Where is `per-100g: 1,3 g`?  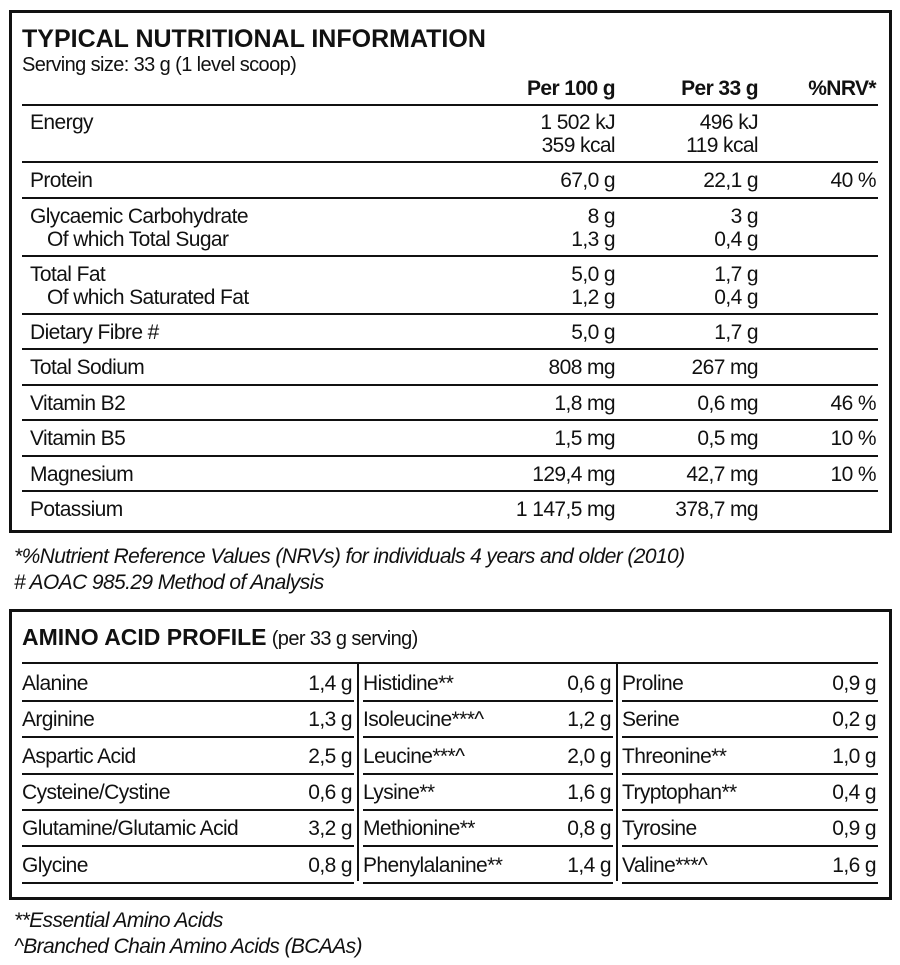 per-100g: 1,3 g is located at coordinates (593, 239).